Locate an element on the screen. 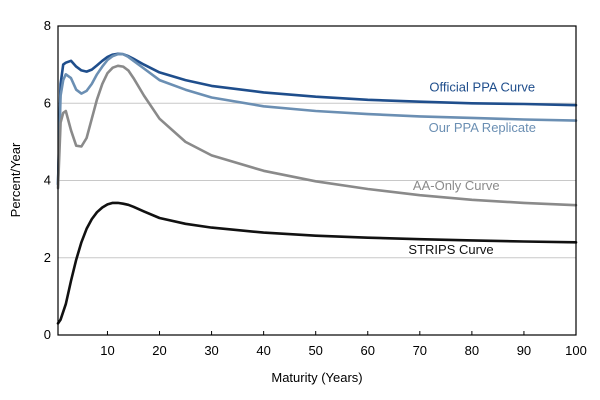 This screenshot has height=400, width=600. y-axis-title: Percent/Year is located at coordinates (15, 179).